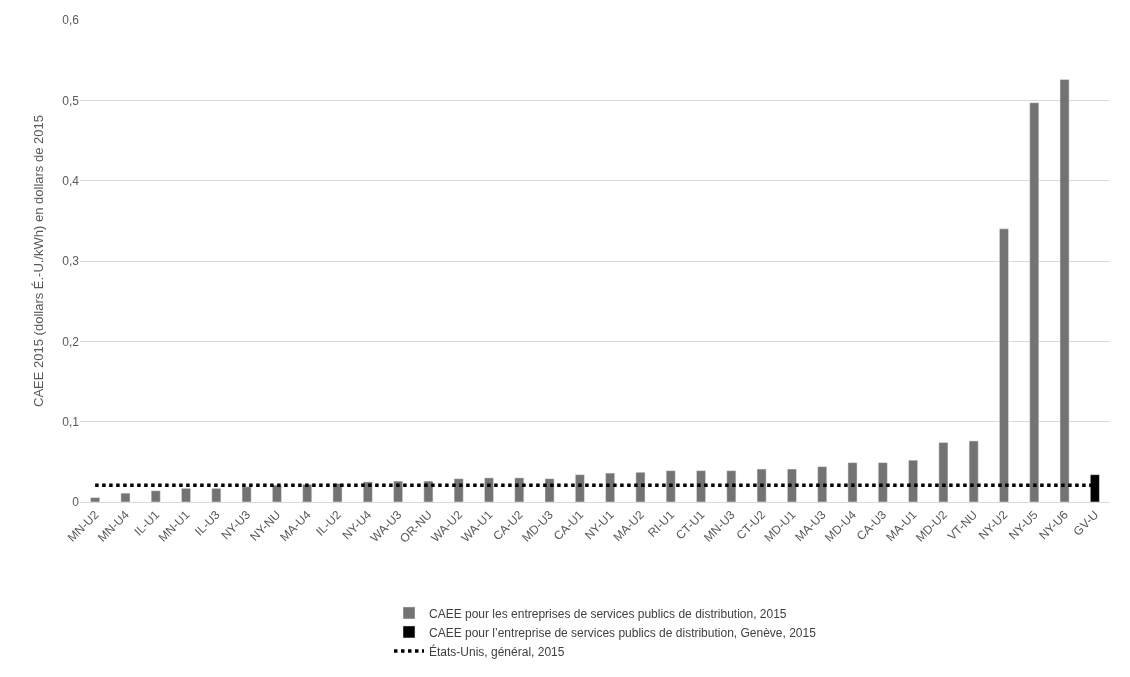 This screenshot has height=677, width=1130. What do you see at coordinates (71, 20) in the screenshot?
I see `y-tick-label: 0,6` at bounding box center [71, 20].